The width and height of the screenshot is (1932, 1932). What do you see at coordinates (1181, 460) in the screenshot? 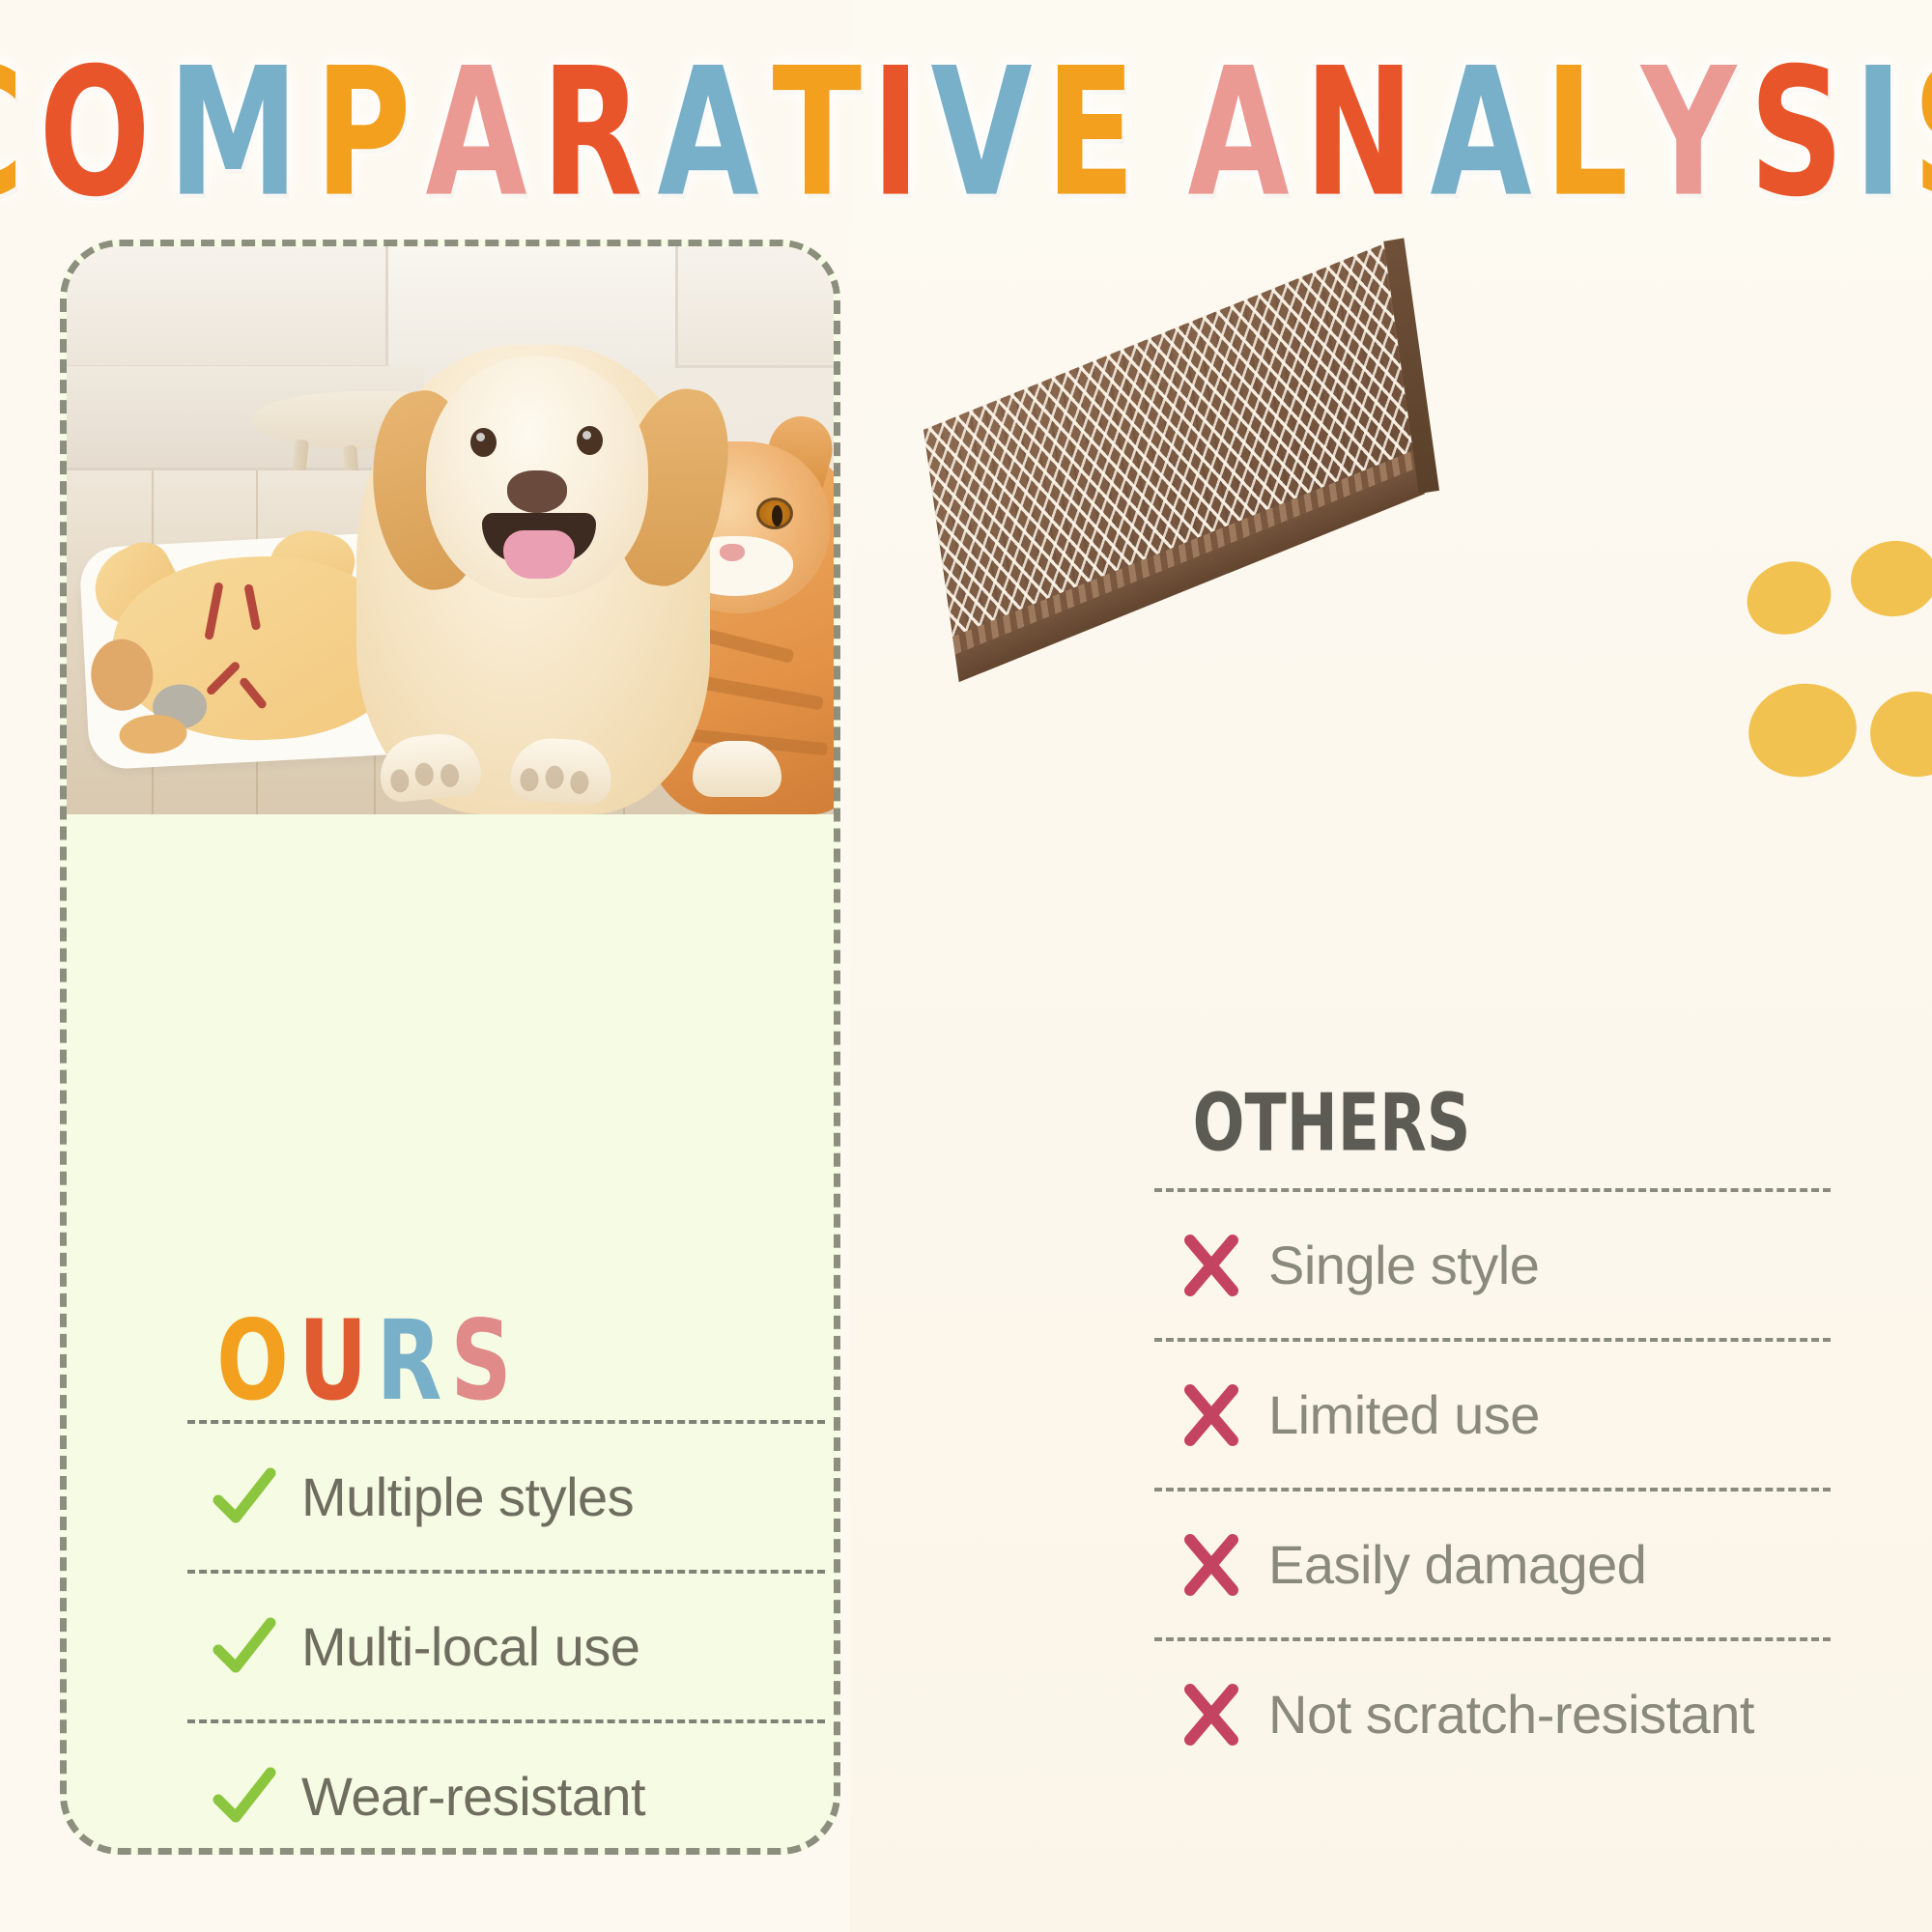
I see `cardboard-scratcher-board` at bounding box center [1181, 460].